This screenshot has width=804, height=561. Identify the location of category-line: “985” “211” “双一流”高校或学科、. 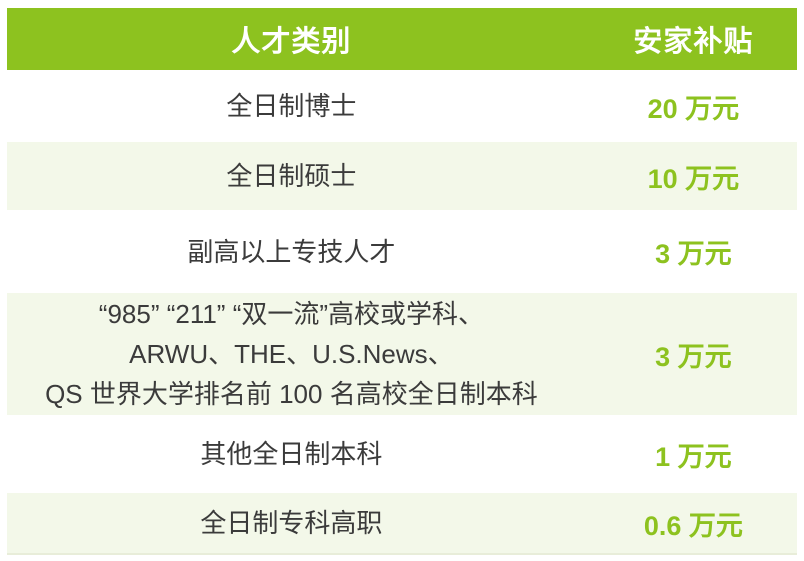
(291, 314).